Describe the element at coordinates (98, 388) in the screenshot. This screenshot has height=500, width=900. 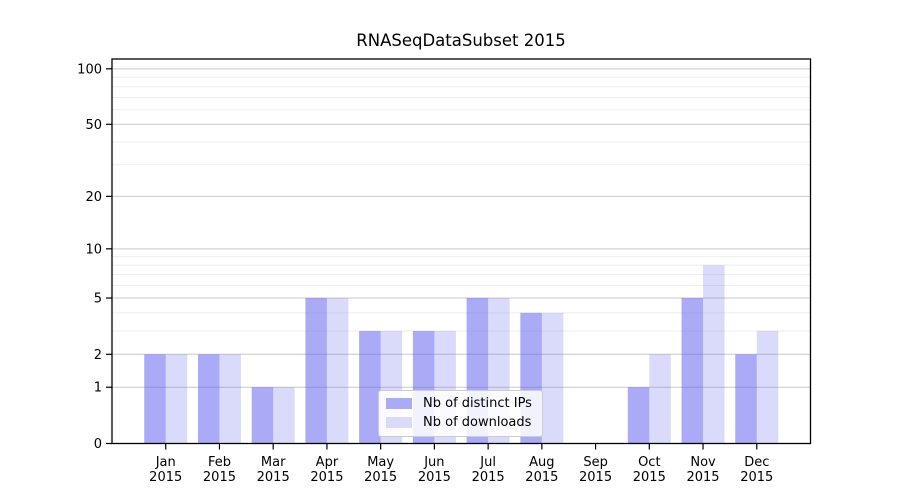
I see `y-tick-label: 1` at that location.